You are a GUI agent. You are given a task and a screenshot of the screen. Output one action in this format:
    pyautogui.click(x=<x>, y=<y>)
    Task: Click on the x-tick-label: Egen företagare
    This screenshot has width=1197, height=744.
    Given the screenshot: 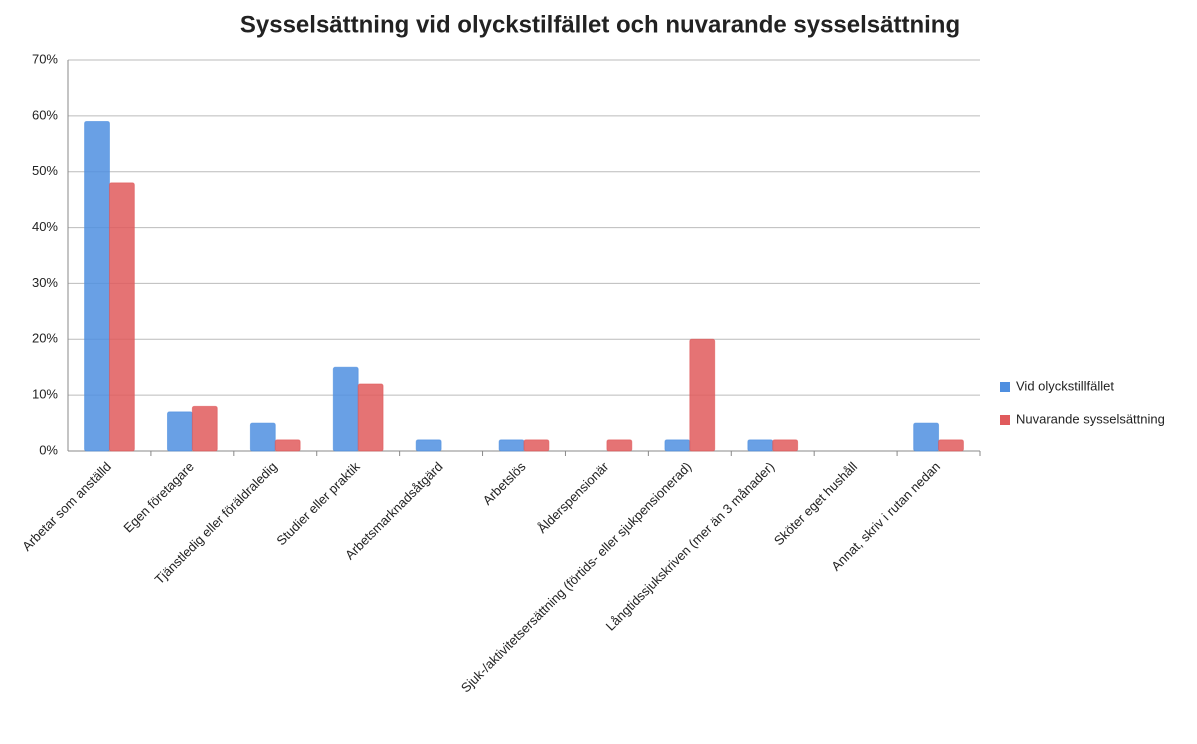 What is the action you would take?
    pyautogui.click(x=158, y=497)
    